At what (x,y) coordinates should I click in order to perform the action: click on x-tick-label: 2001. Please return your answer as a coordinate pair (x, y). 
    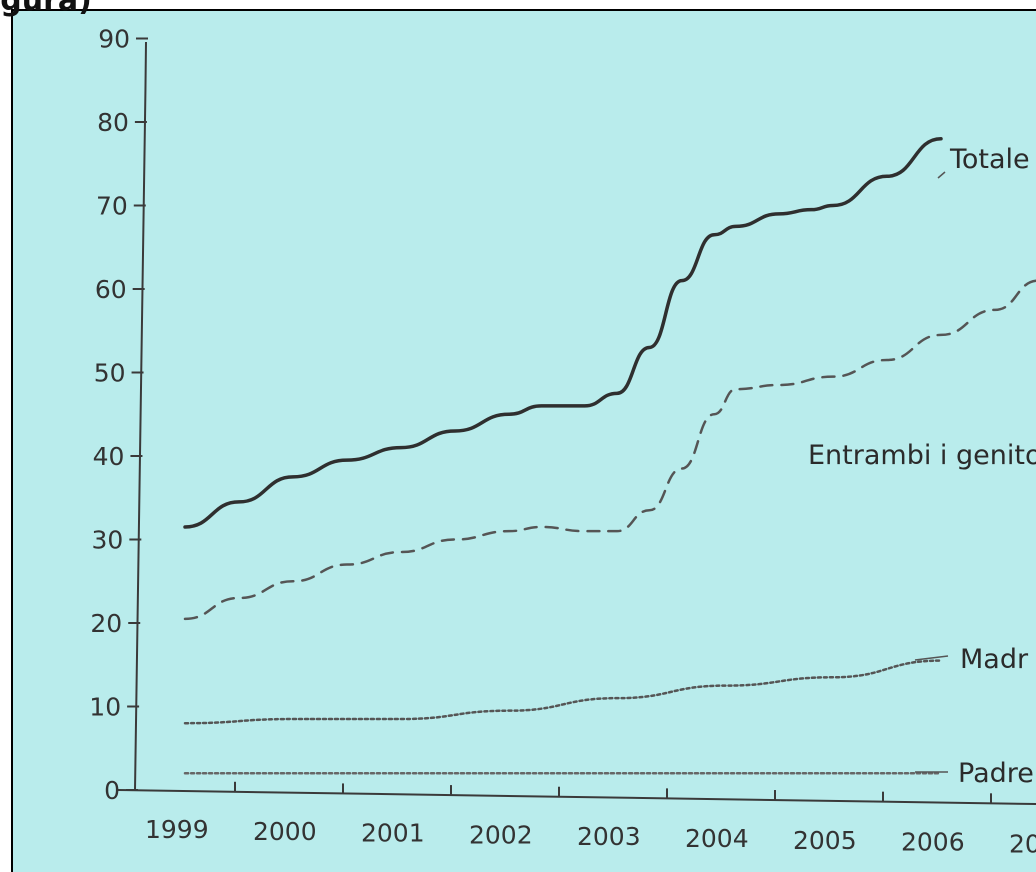
    Looking at the image, I should click on (393, 833).